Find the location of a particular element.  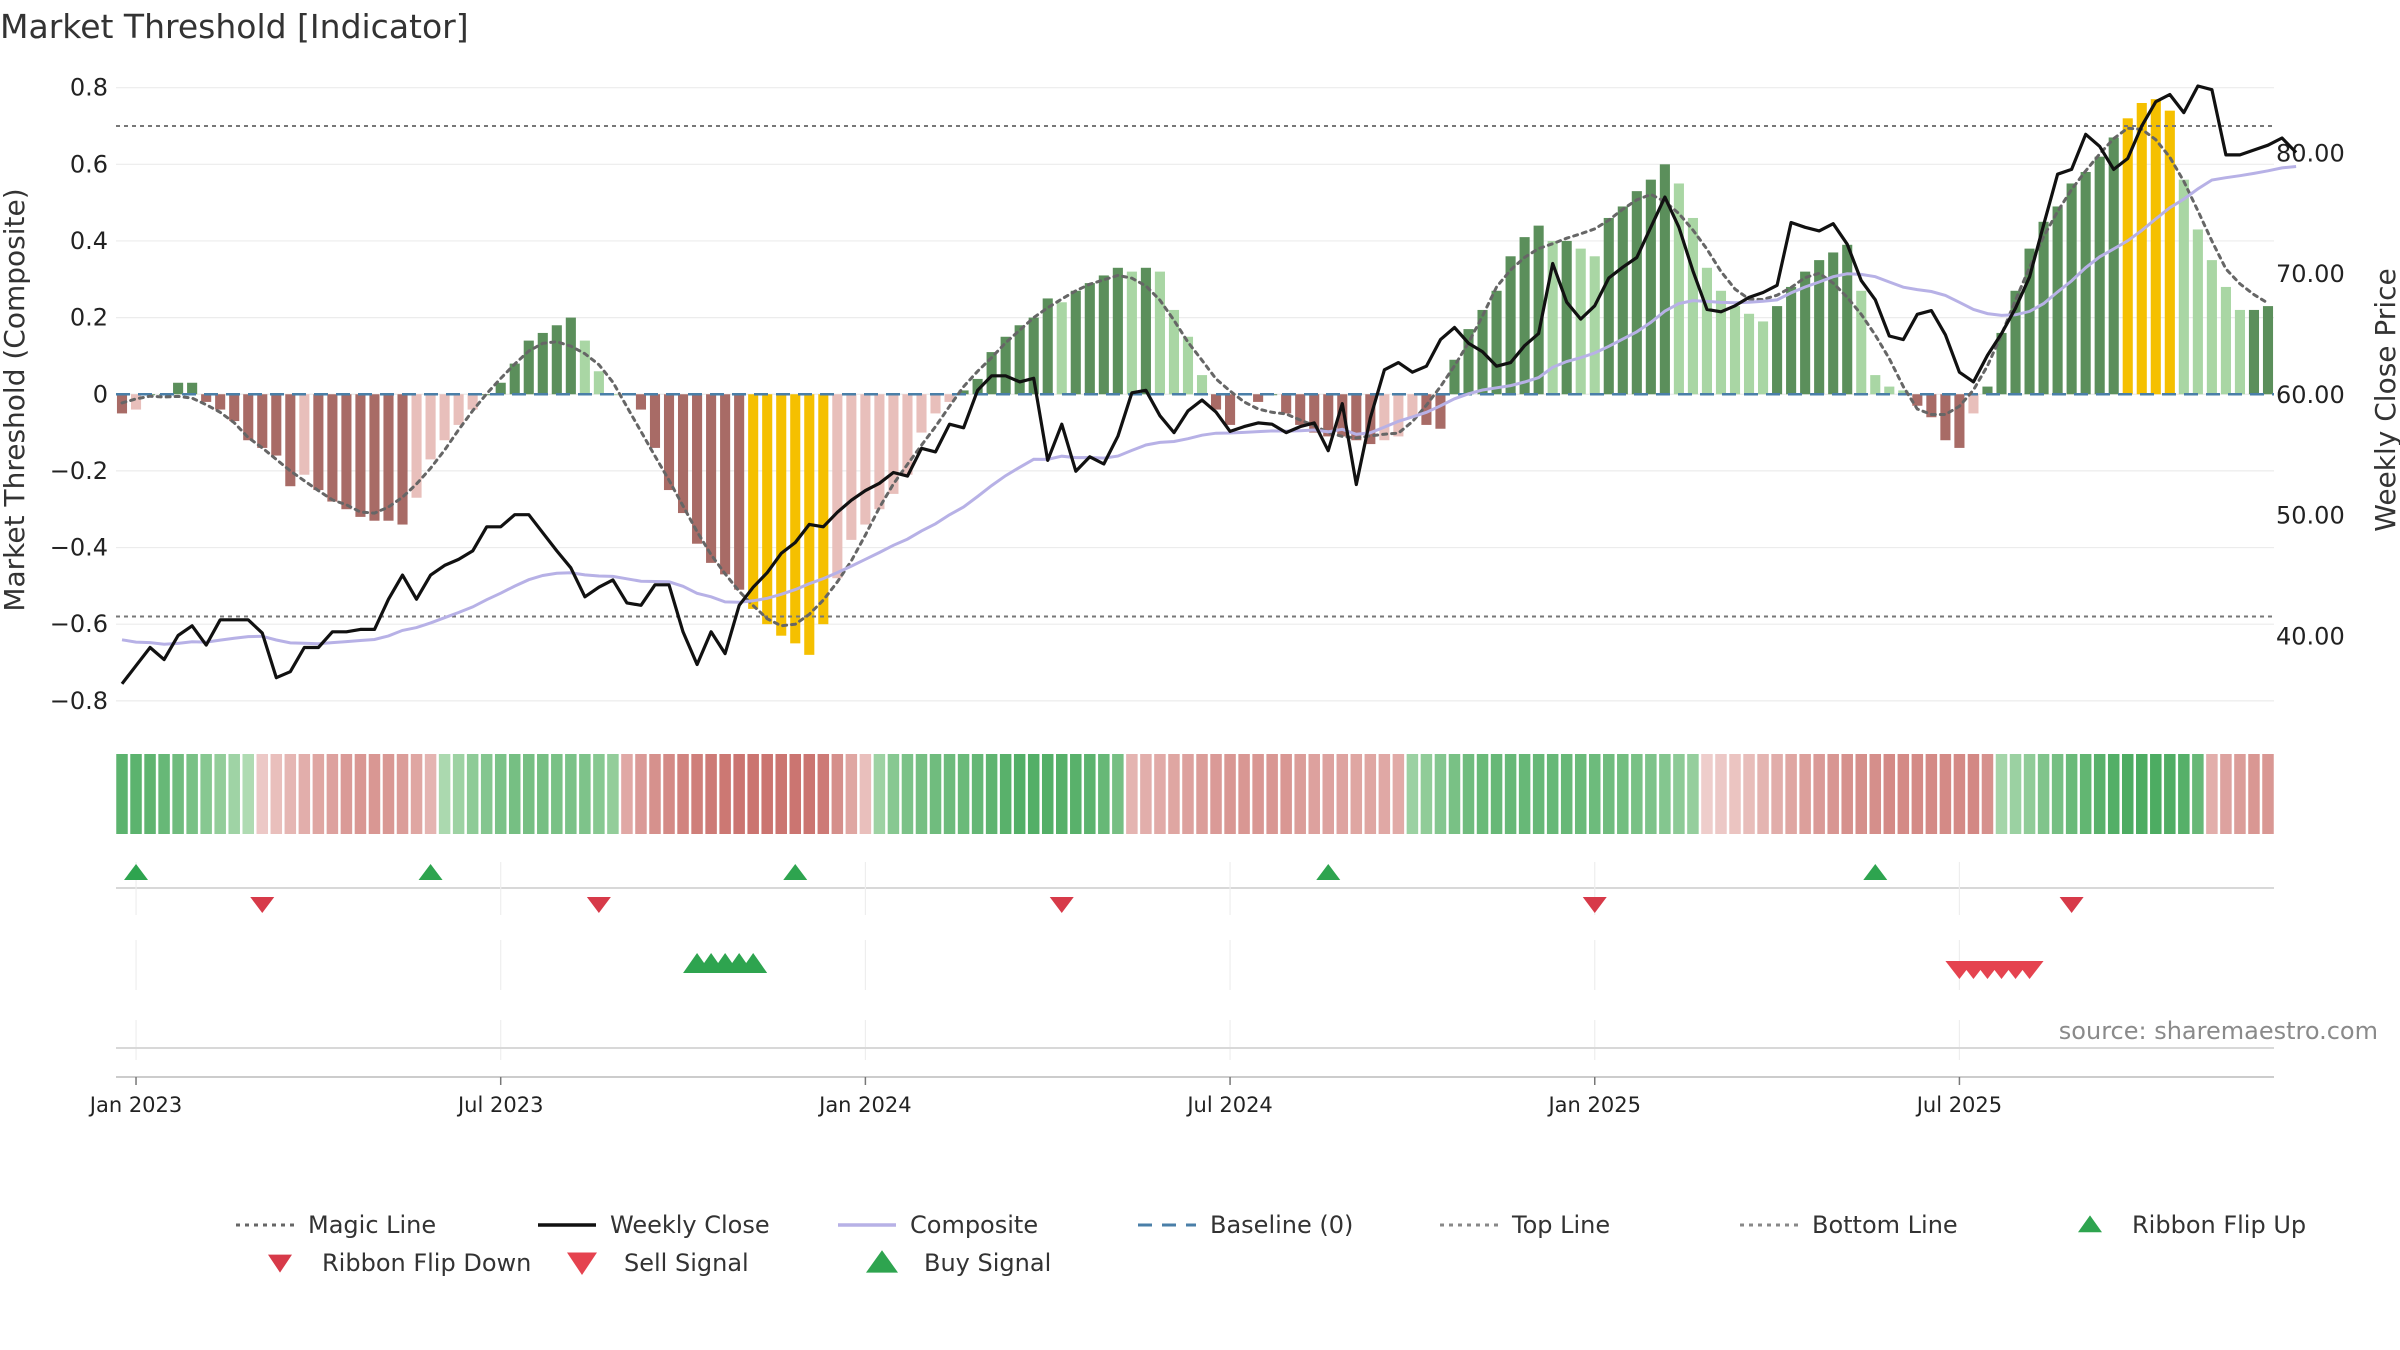

ribbon-flip-up-marker is located at coordinates (1328, 872).